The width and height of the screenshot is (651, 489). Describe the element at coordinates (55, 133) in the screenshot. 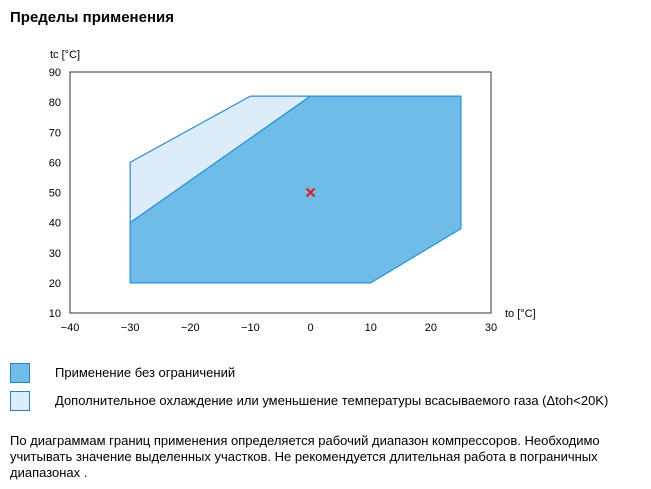

I see `y-tick-label-6: 70` at that location.